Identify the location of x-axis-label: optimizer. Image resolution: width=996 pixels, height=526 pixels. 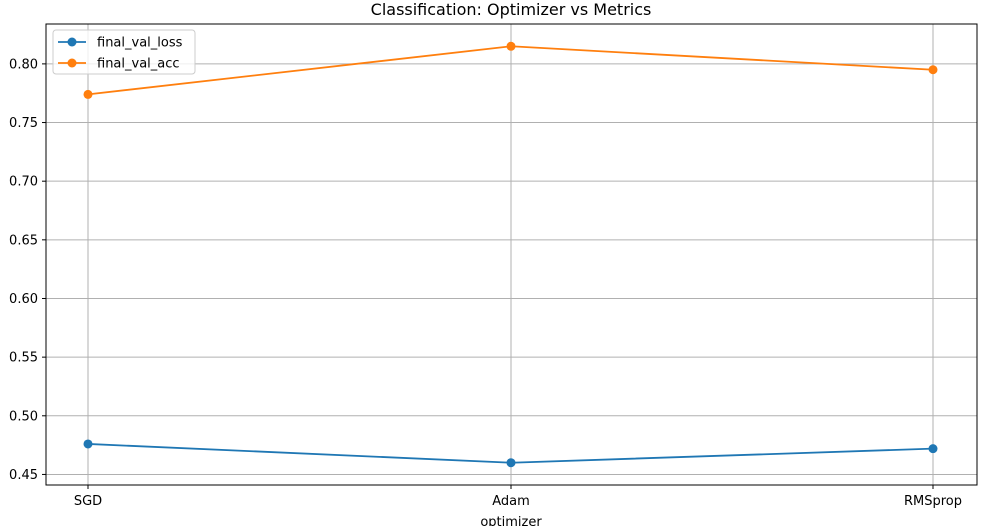
(511, 520).